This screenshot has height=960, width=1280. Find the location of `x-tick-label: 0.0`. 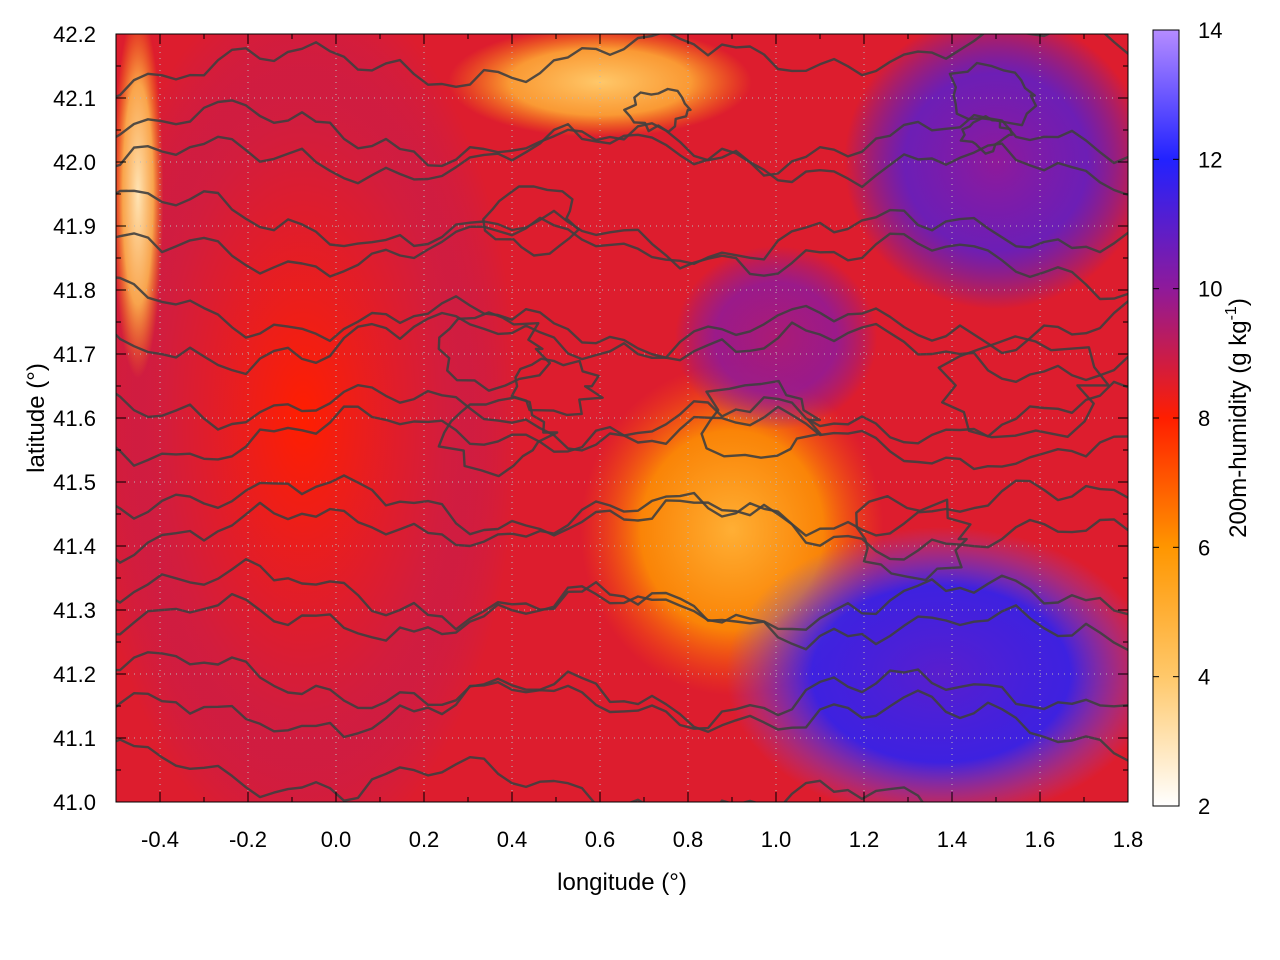

x-tick-label: 0.0 is located at coordinates (336, 839).